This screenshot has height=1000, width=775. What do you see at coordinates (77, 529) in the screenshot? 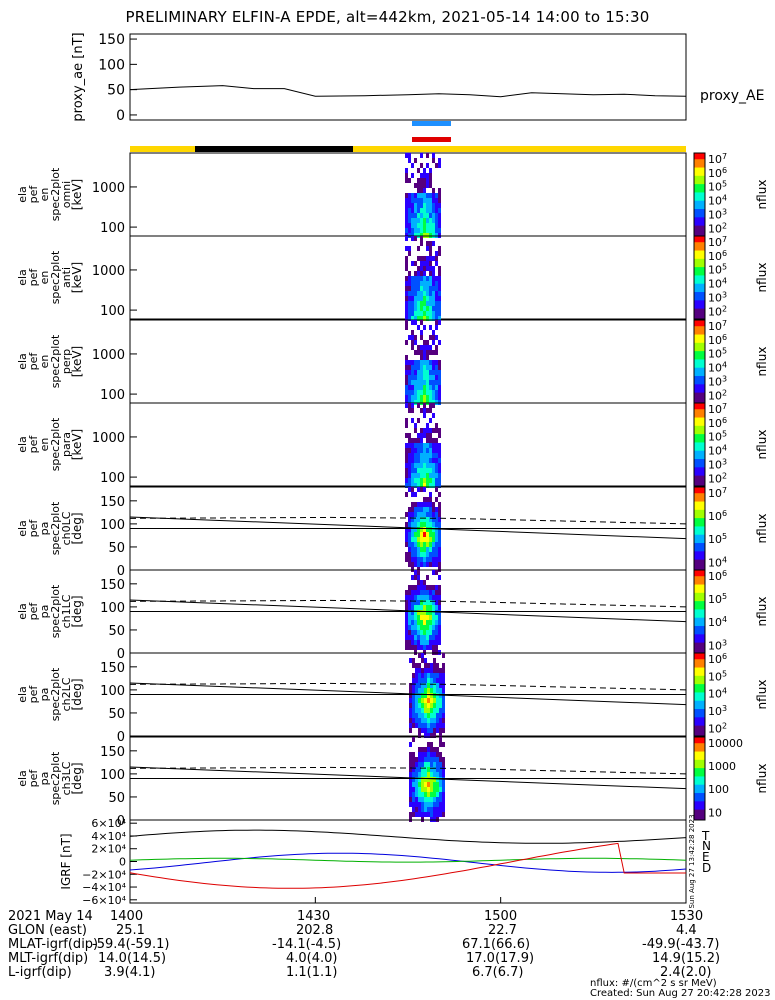
I see `panel-ylabel-line: [deg]` at bounding box center [77, 529].